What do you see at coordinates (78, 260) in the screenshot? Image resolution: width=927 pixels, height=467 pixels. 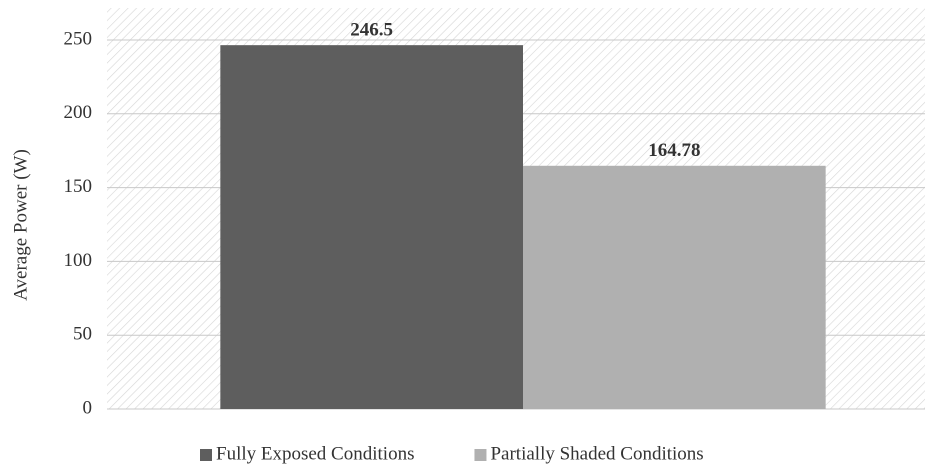 I see `y-tick-label: 100` at bounding box center [78, 260].